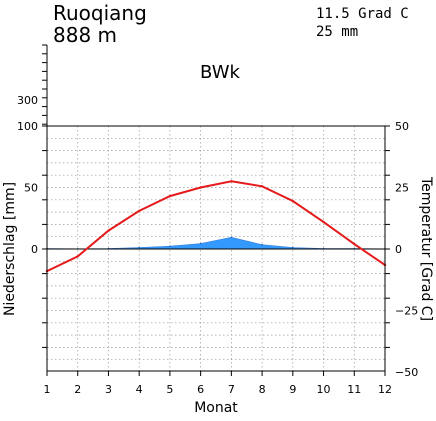 The width and height of the screenshot is (436, 421). What do you see at coordinates (337, 32) in the screenshot?
I see `annual-precipitation: 25 mm` at bounding box center [337, 32].